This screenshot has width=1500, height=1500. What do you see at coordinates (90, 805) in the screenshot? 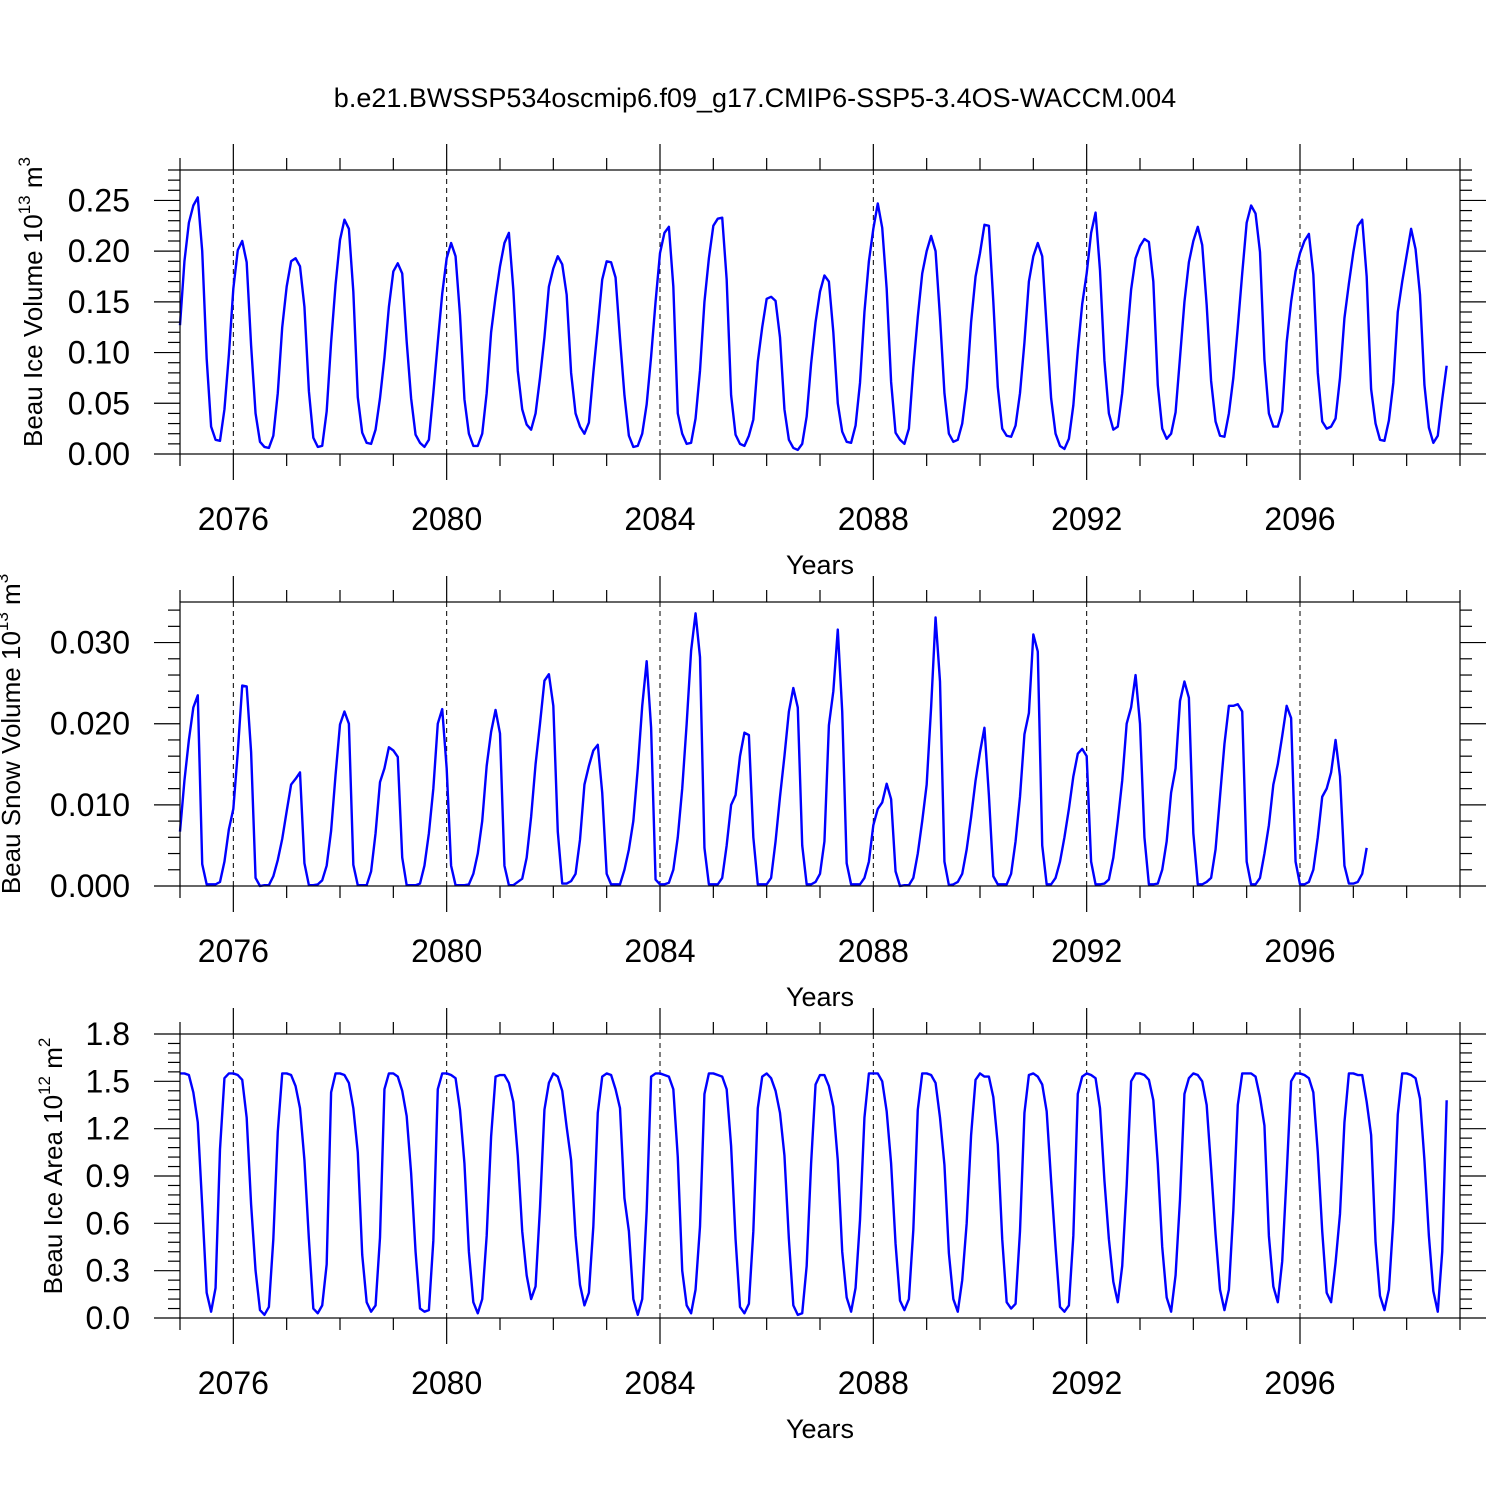
I see `y-tick-label: 0.010` at bounding box center [90, 805].